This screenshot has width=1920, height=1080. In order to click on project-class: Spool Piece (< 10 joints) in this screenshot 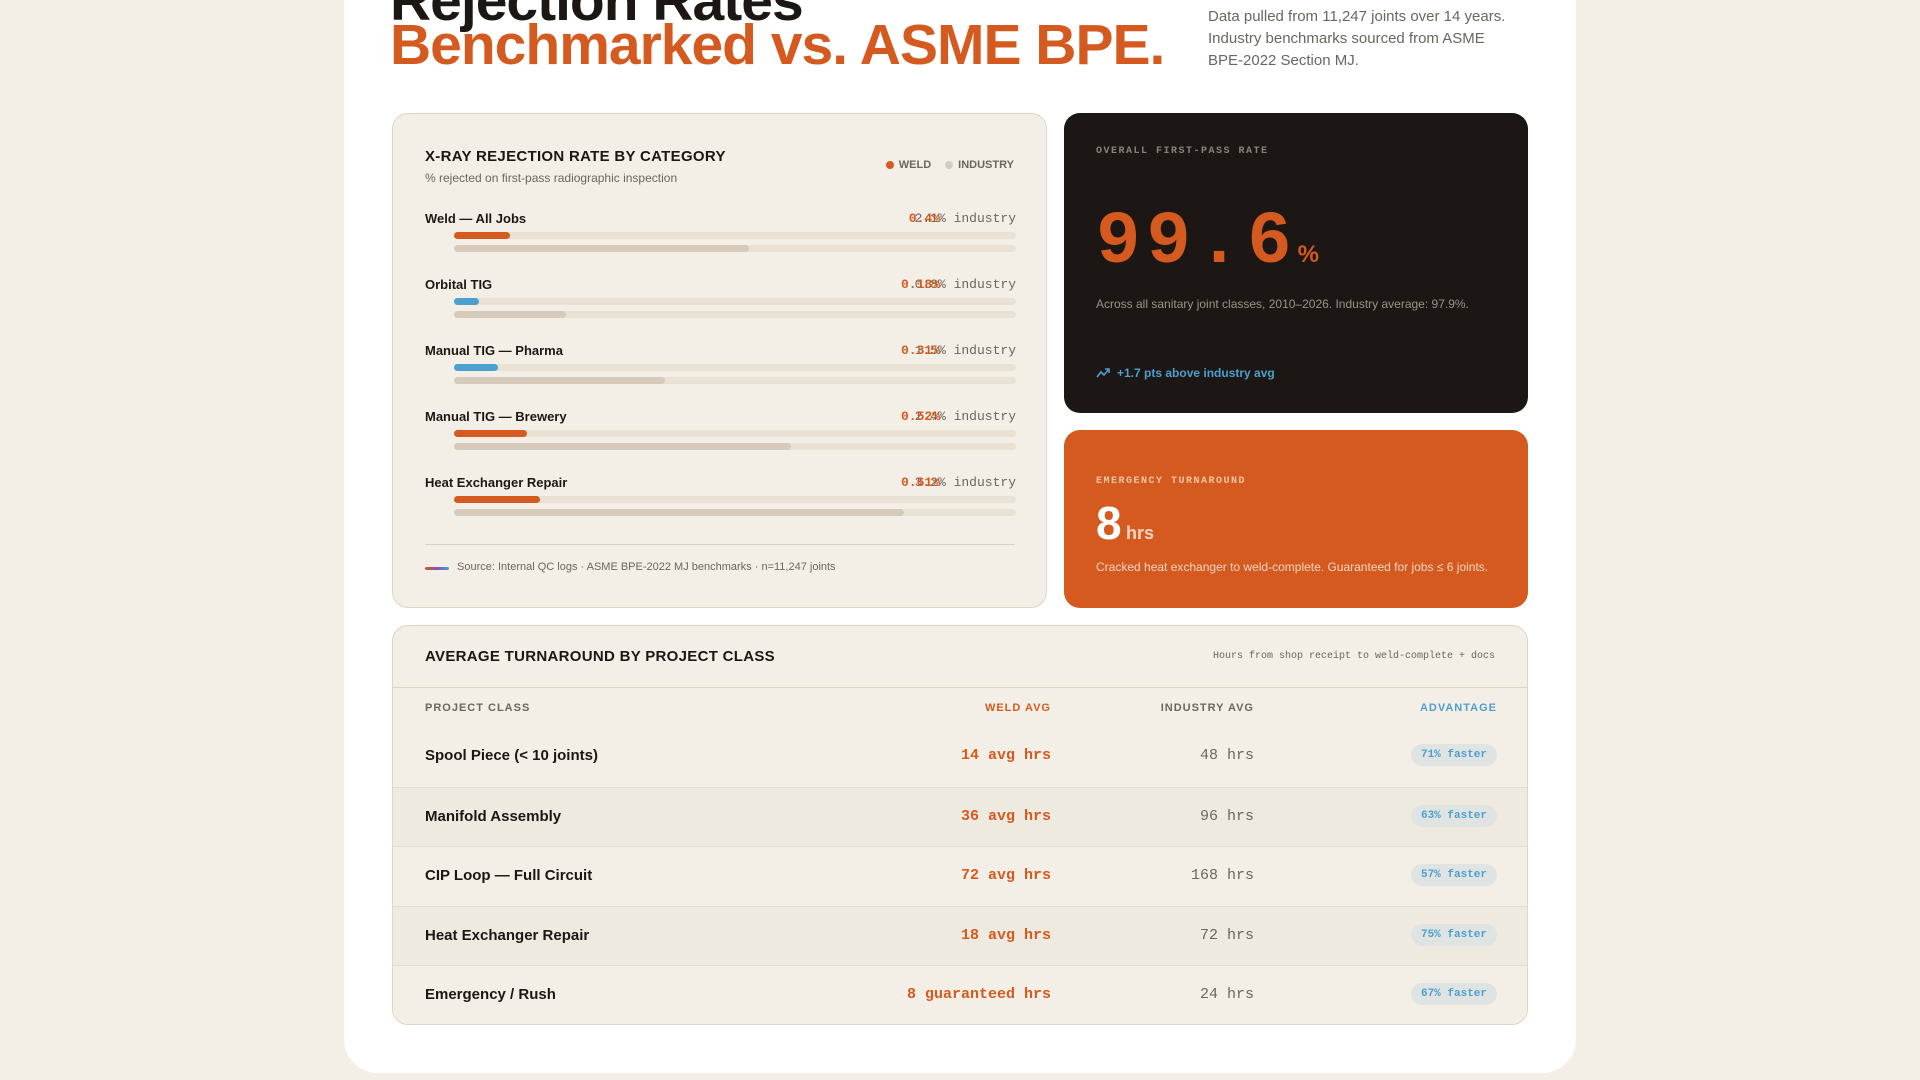, I will do `click(511, 755)`.